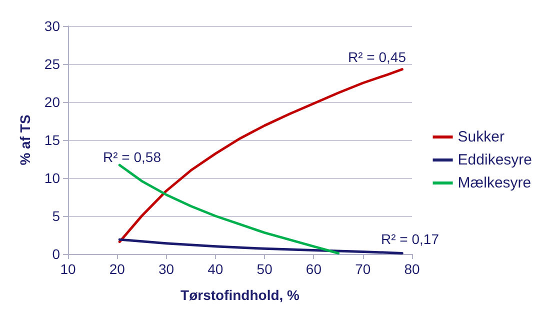 This screenshot has width=550, height=320. What do you see at coordinates (229, 209) in the screenshot?
I see `line-series` at bounding box center [229, 209].